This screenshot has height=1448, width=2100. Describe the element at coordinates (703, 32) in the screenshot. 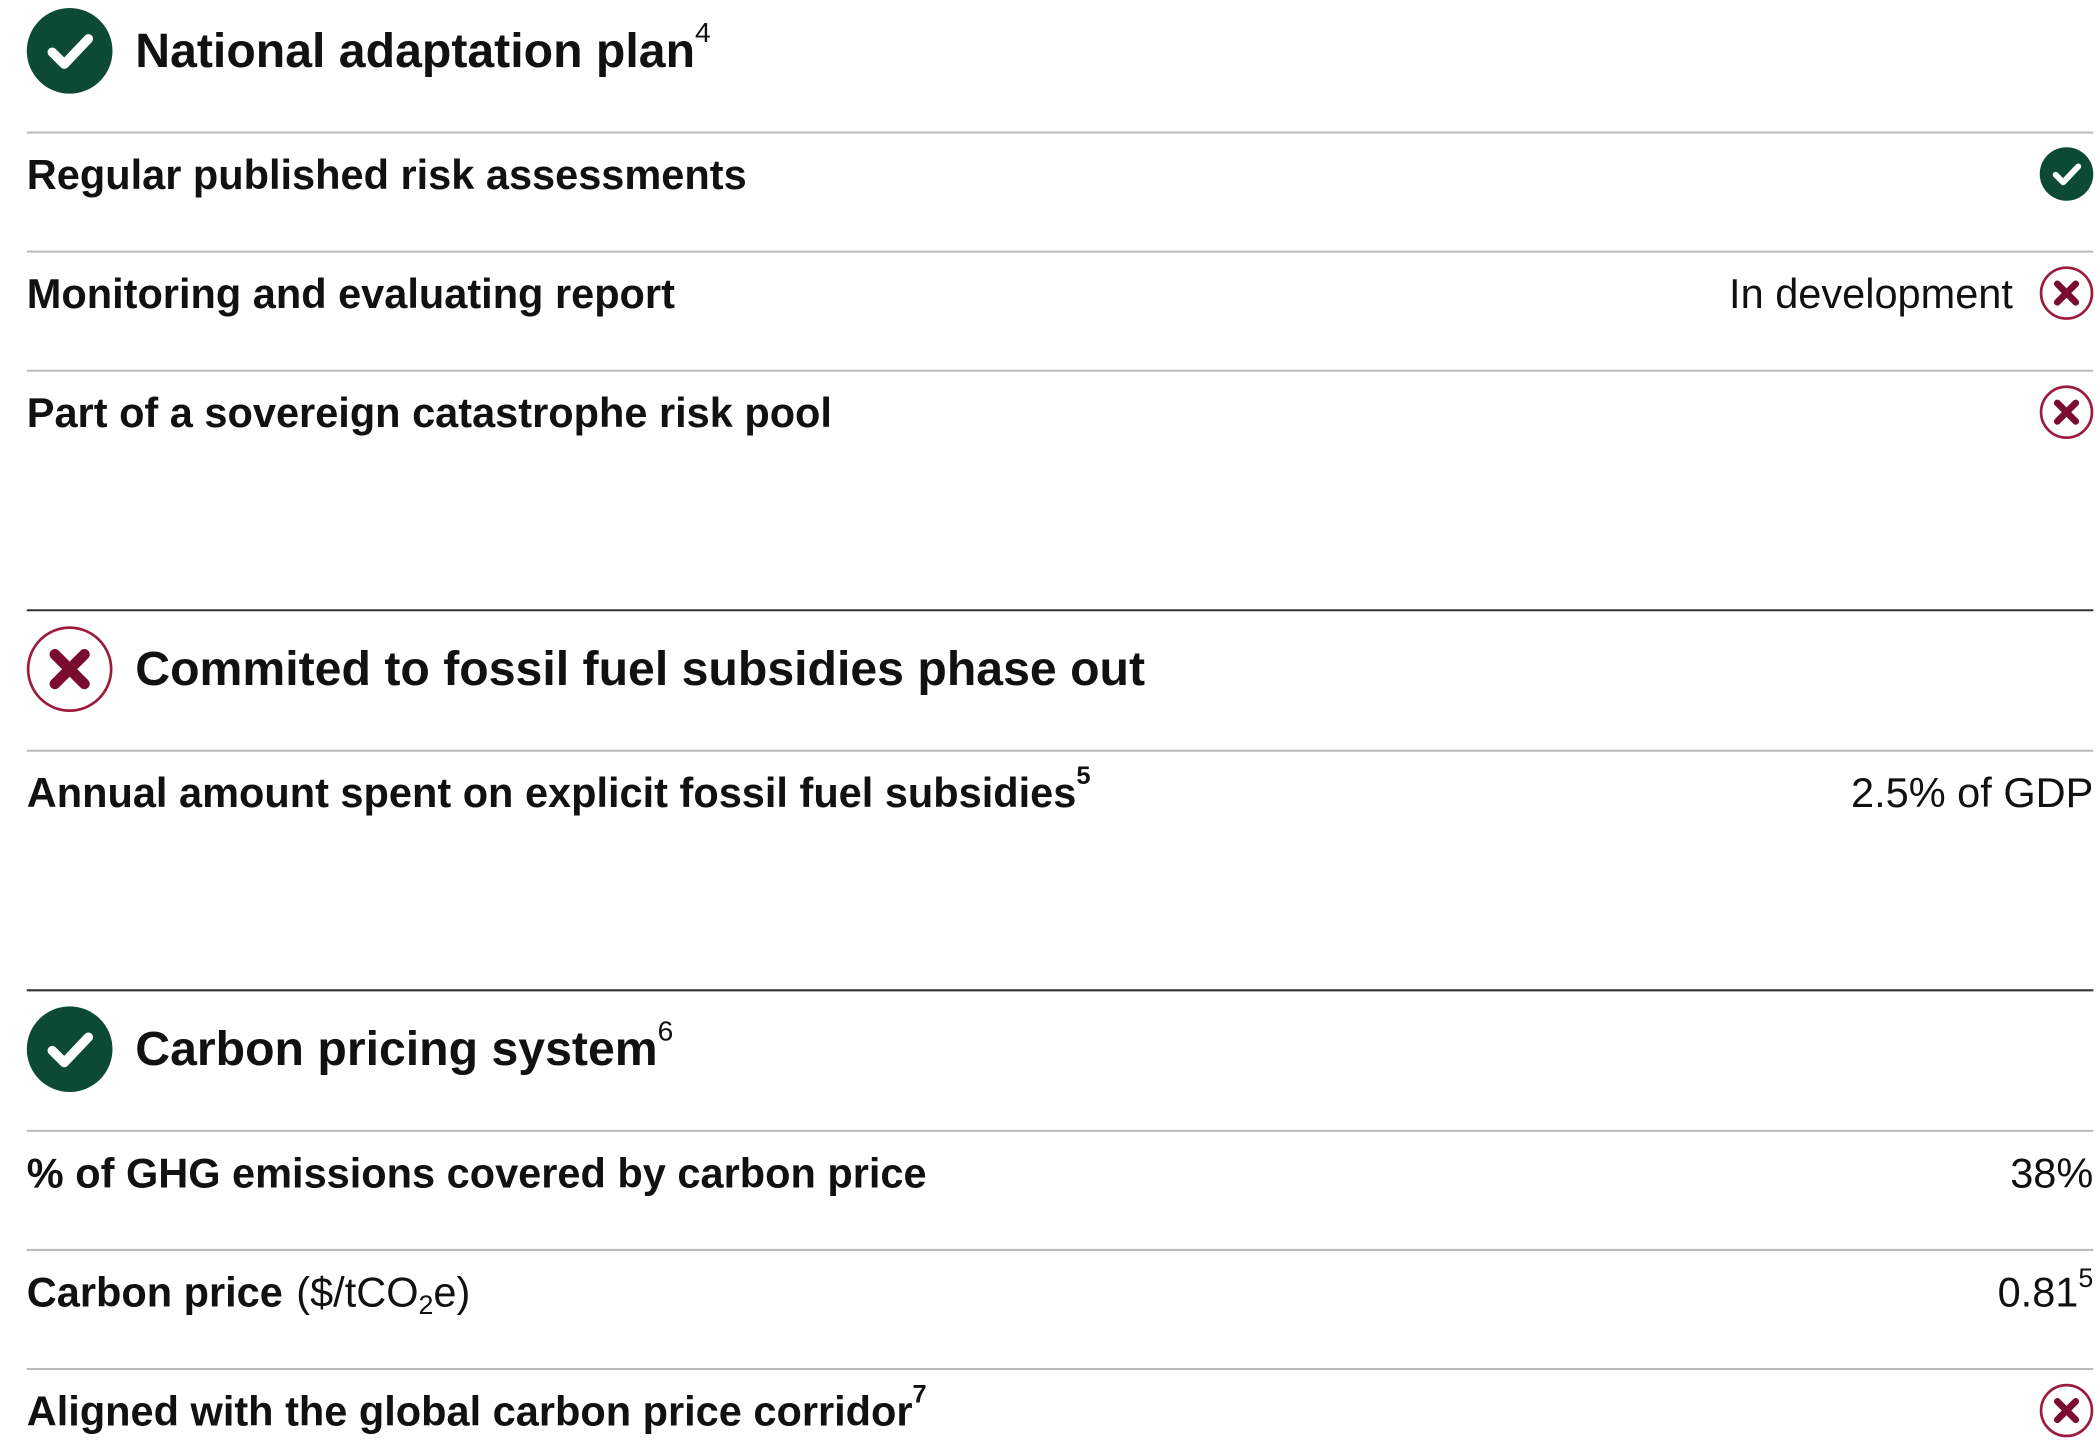

I see `footnote: 4` at that location.